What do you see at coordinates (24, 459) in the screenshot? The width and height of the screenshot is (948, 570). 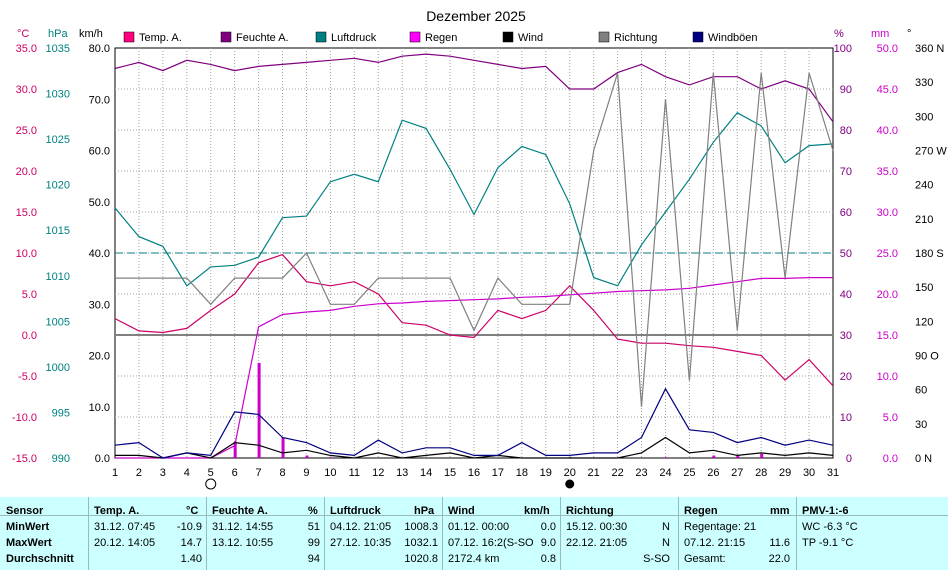 I see `temp-tick-label: -15.0` at bounding box center [24, 459].